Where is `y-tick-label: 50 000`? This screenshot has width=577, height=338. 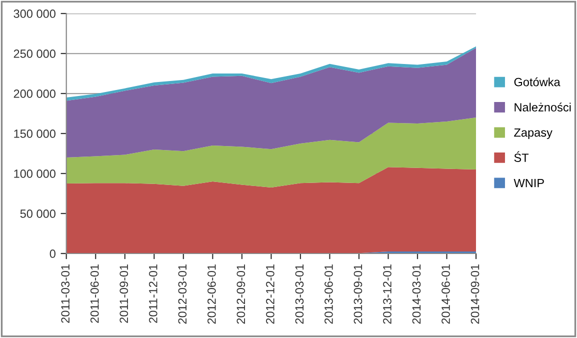 y-tick-label: 50 000 is located at coordinates (38, 214).